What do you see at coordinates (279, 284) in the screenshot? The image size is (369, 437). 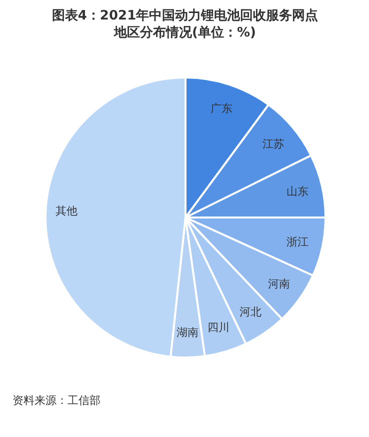 I see `slice-label: 河南` at bounding box center [279, 284].